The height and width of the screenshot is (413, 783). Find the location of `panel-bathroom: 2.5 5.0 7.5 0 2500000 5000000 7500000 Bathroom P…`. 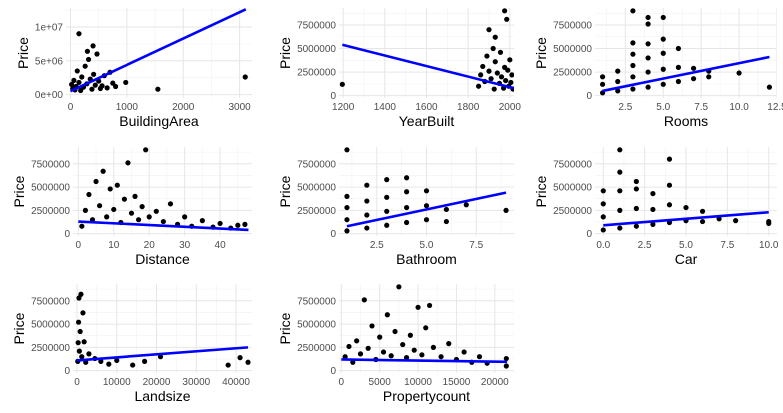

panel-bathroom: 2.5 5.0 7.5 0 2500000 5000000 7500000 Bathroom P… is located at coordinates (395, 207).